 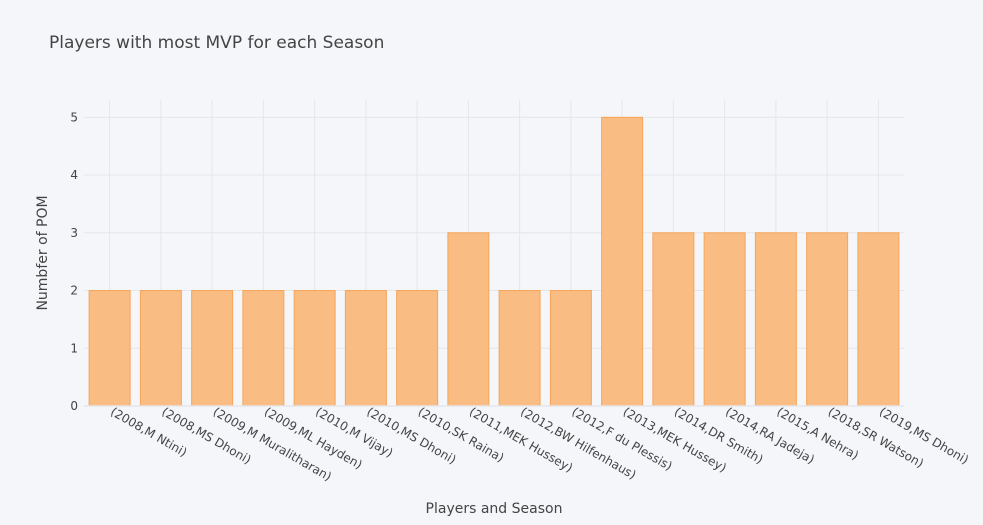 I want to click on y-tick-label: 2, so click(x=74, y=291).